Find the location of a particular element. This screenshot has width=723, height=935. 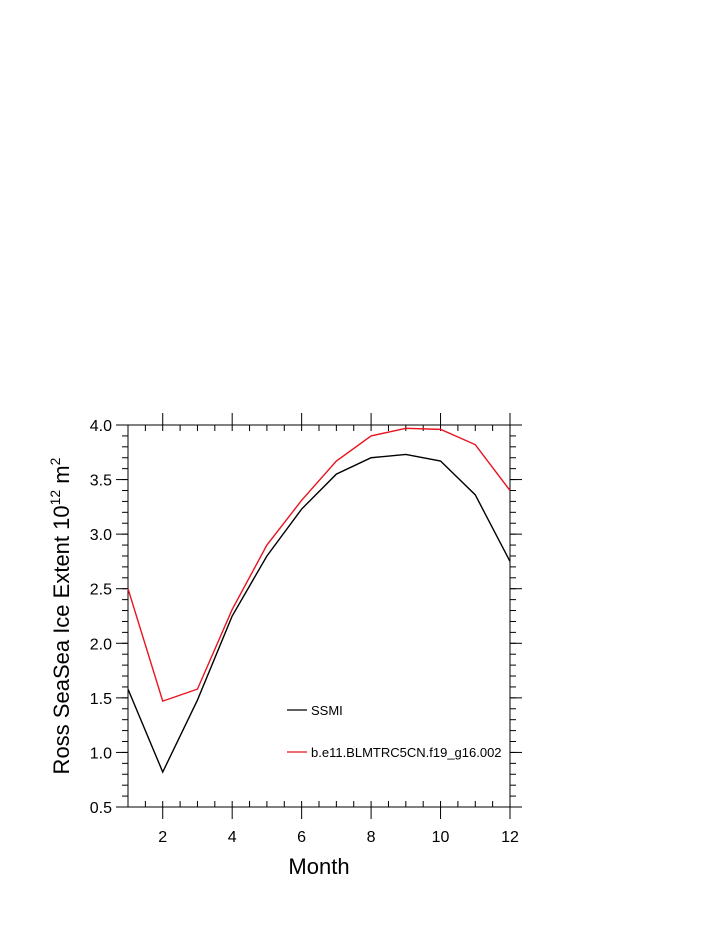

x-tick-label: 4 is located at coordinates (232, 837).